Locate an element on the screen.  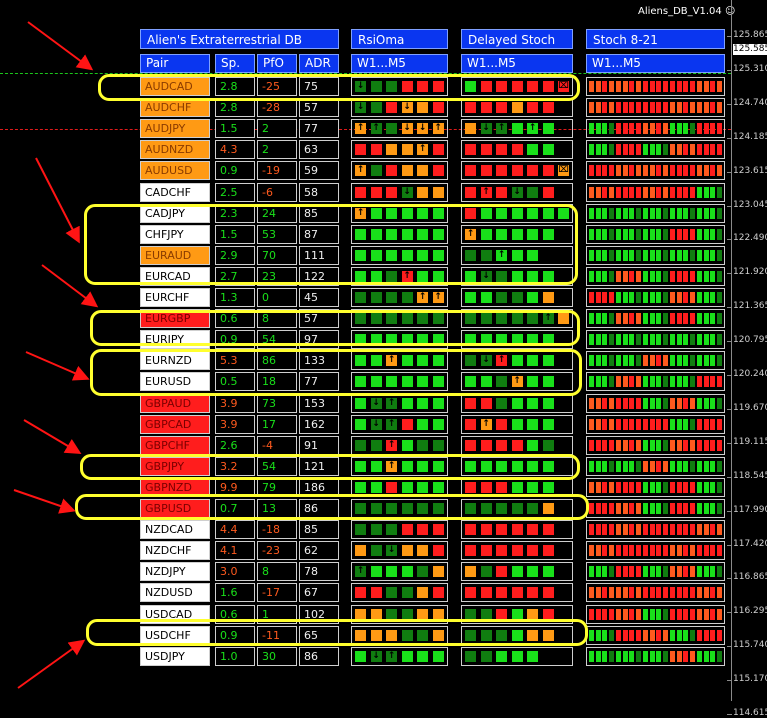
pair-cell: GBPJPY is located at coordinates (175, 466).